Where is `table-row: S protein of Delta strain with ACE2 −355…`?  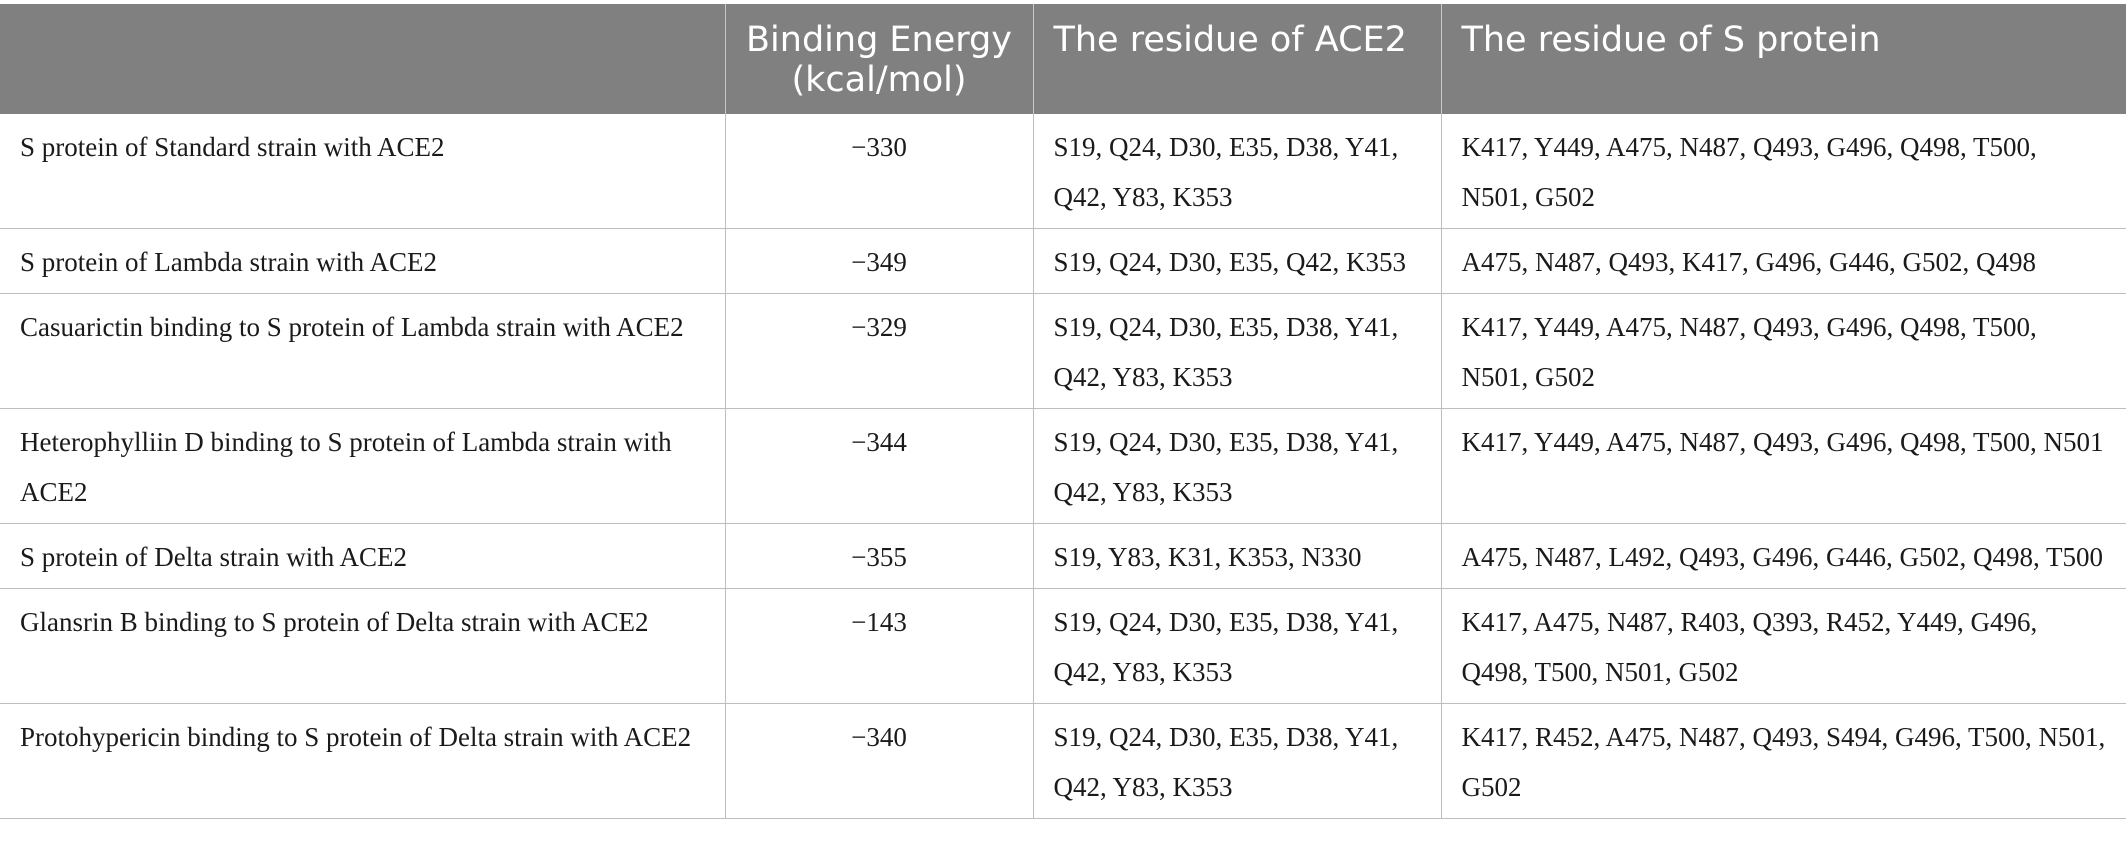
table-row: S protein of Delta strain with ACE2 −355… is located at coordinates (1063, 556).